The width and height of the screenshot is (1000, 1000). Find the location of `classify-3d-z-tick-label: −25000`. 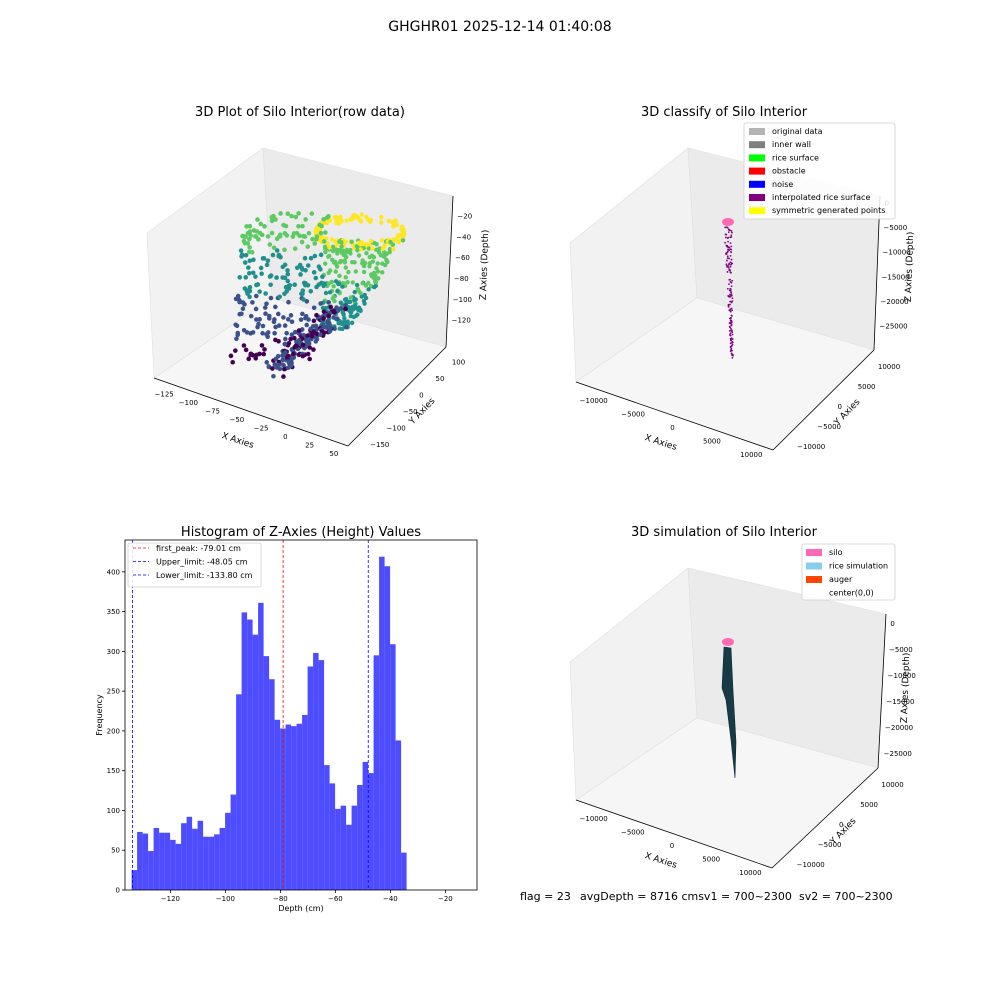

classify-3d-z-tick-label: −25000 is located at coordinates (894, 327).